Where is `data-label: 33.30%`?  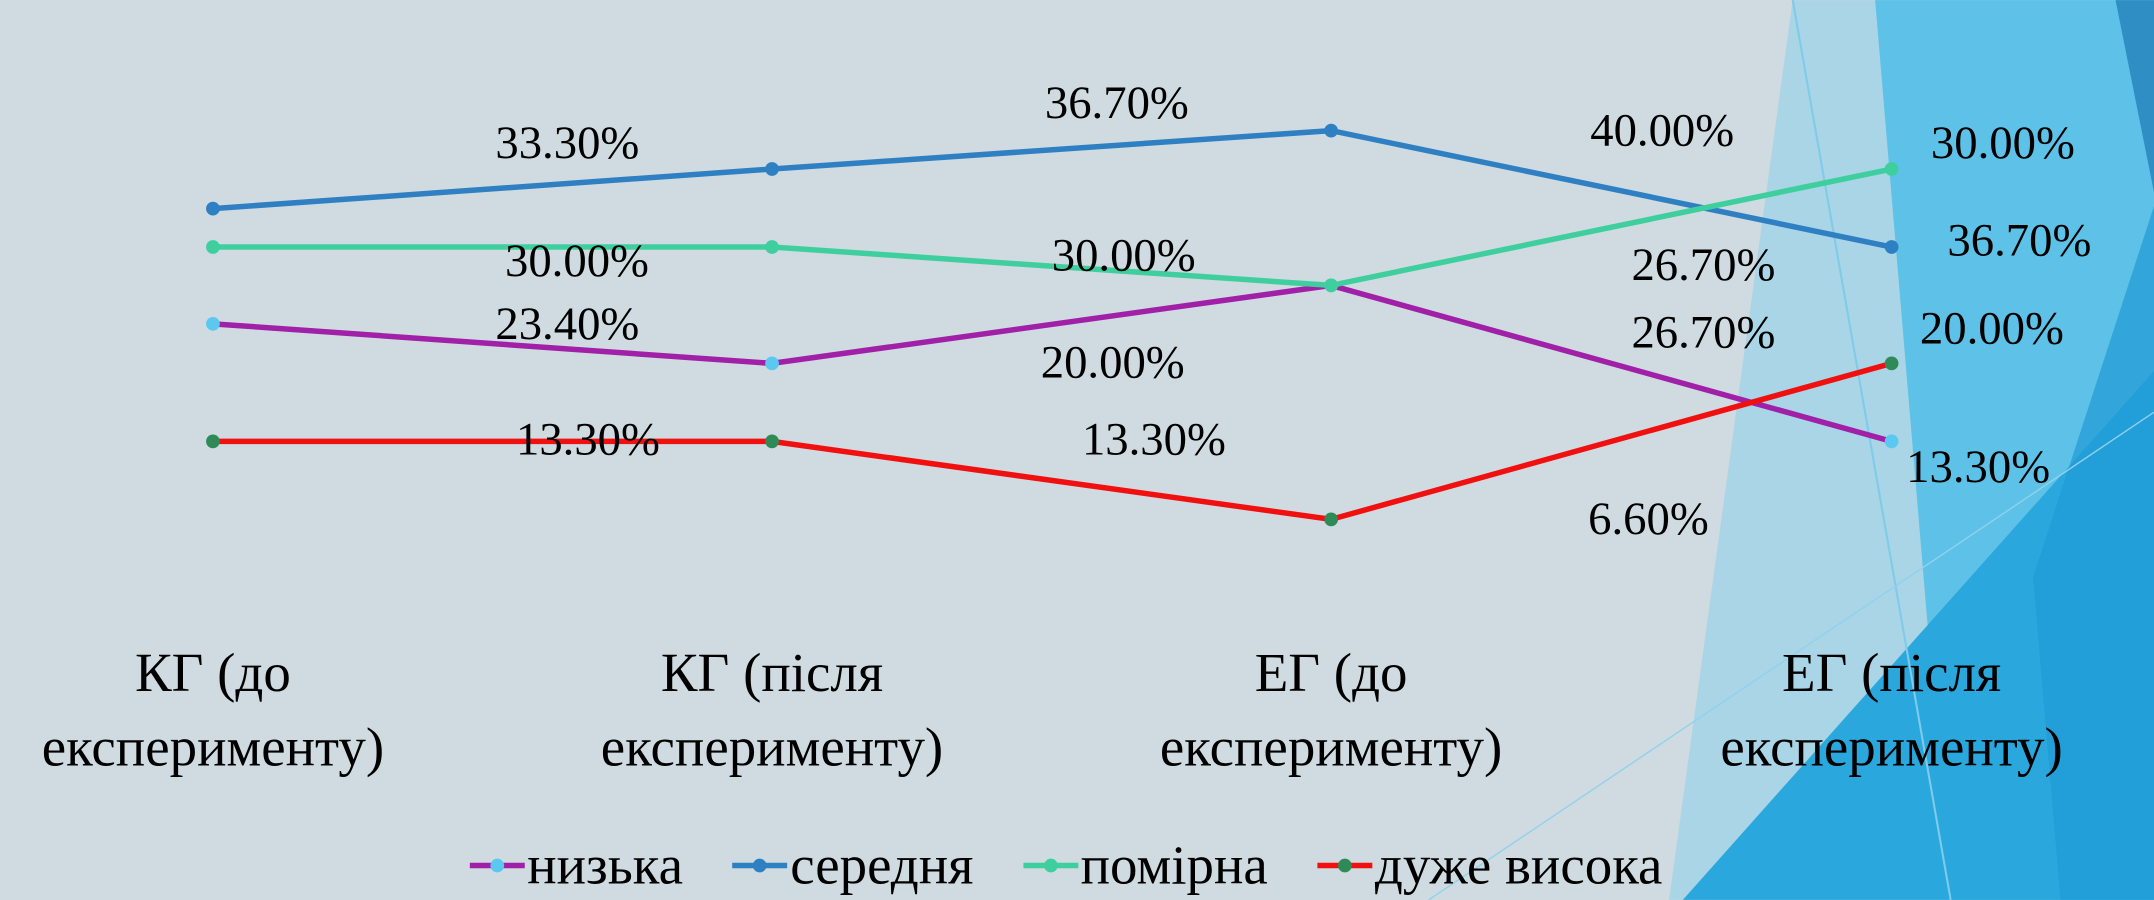 data-label: 33.30% is located at coordinates (567, 143).